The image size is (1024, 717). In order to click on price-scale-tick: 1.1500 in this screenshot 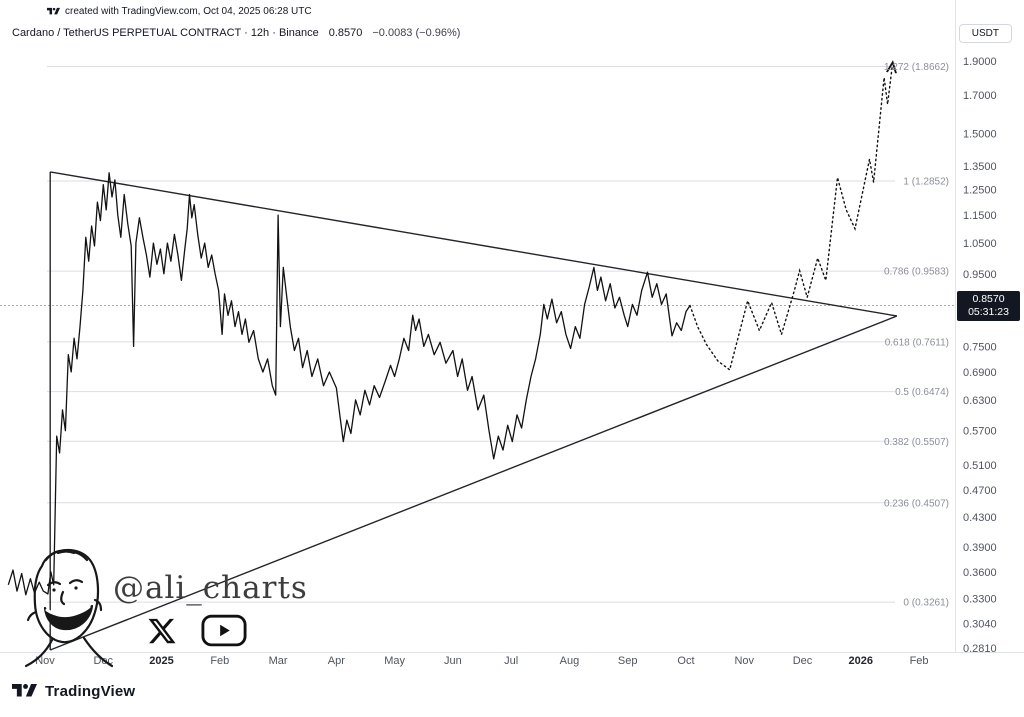, I will do `click(980, 216)`.